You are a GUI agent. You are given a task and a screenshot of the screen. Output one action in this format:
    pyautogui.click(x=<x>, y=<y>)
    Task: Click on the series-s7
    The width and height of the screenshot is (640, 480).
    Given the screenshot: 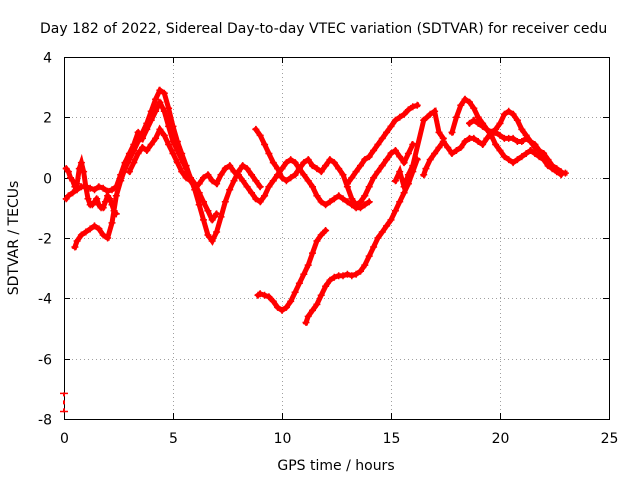 What is the action you would take?
    pyautogui.click(x=361, y=241)
    